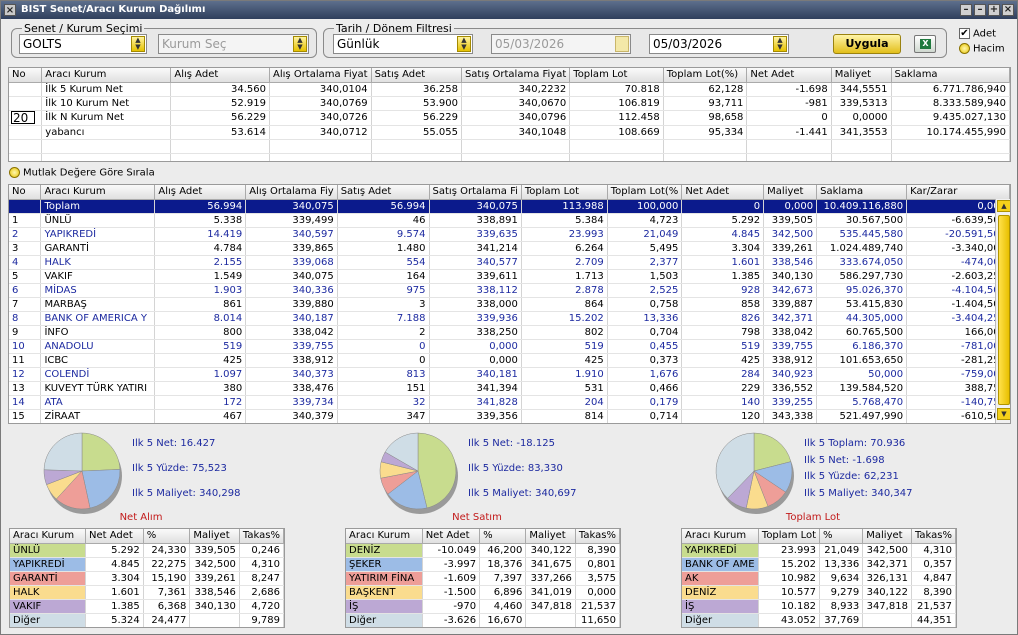 The image size is (1018, 635). What do you see at coordinates (982, 49) in the screenshot?
I see `hacim-radio: Hacim` at bounding box center [982, 49].